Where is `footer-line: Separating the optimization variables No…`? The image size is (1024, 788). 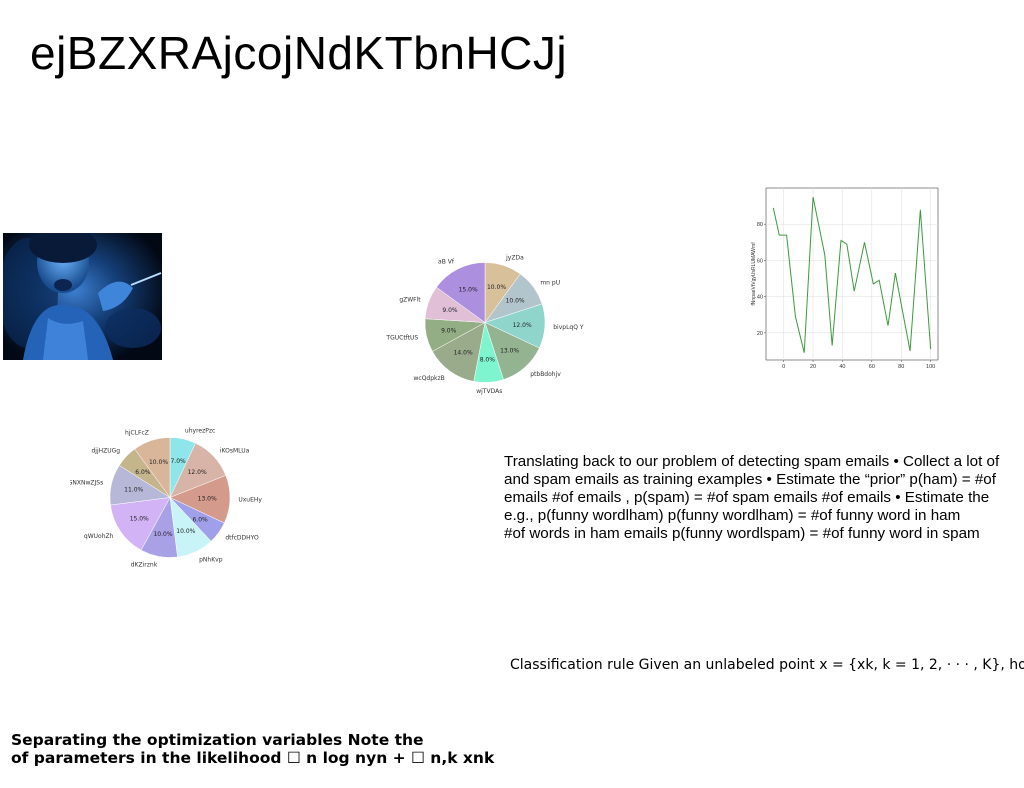 footer-line: Separating the optimization variables No… is located at coordinates (217, 740).